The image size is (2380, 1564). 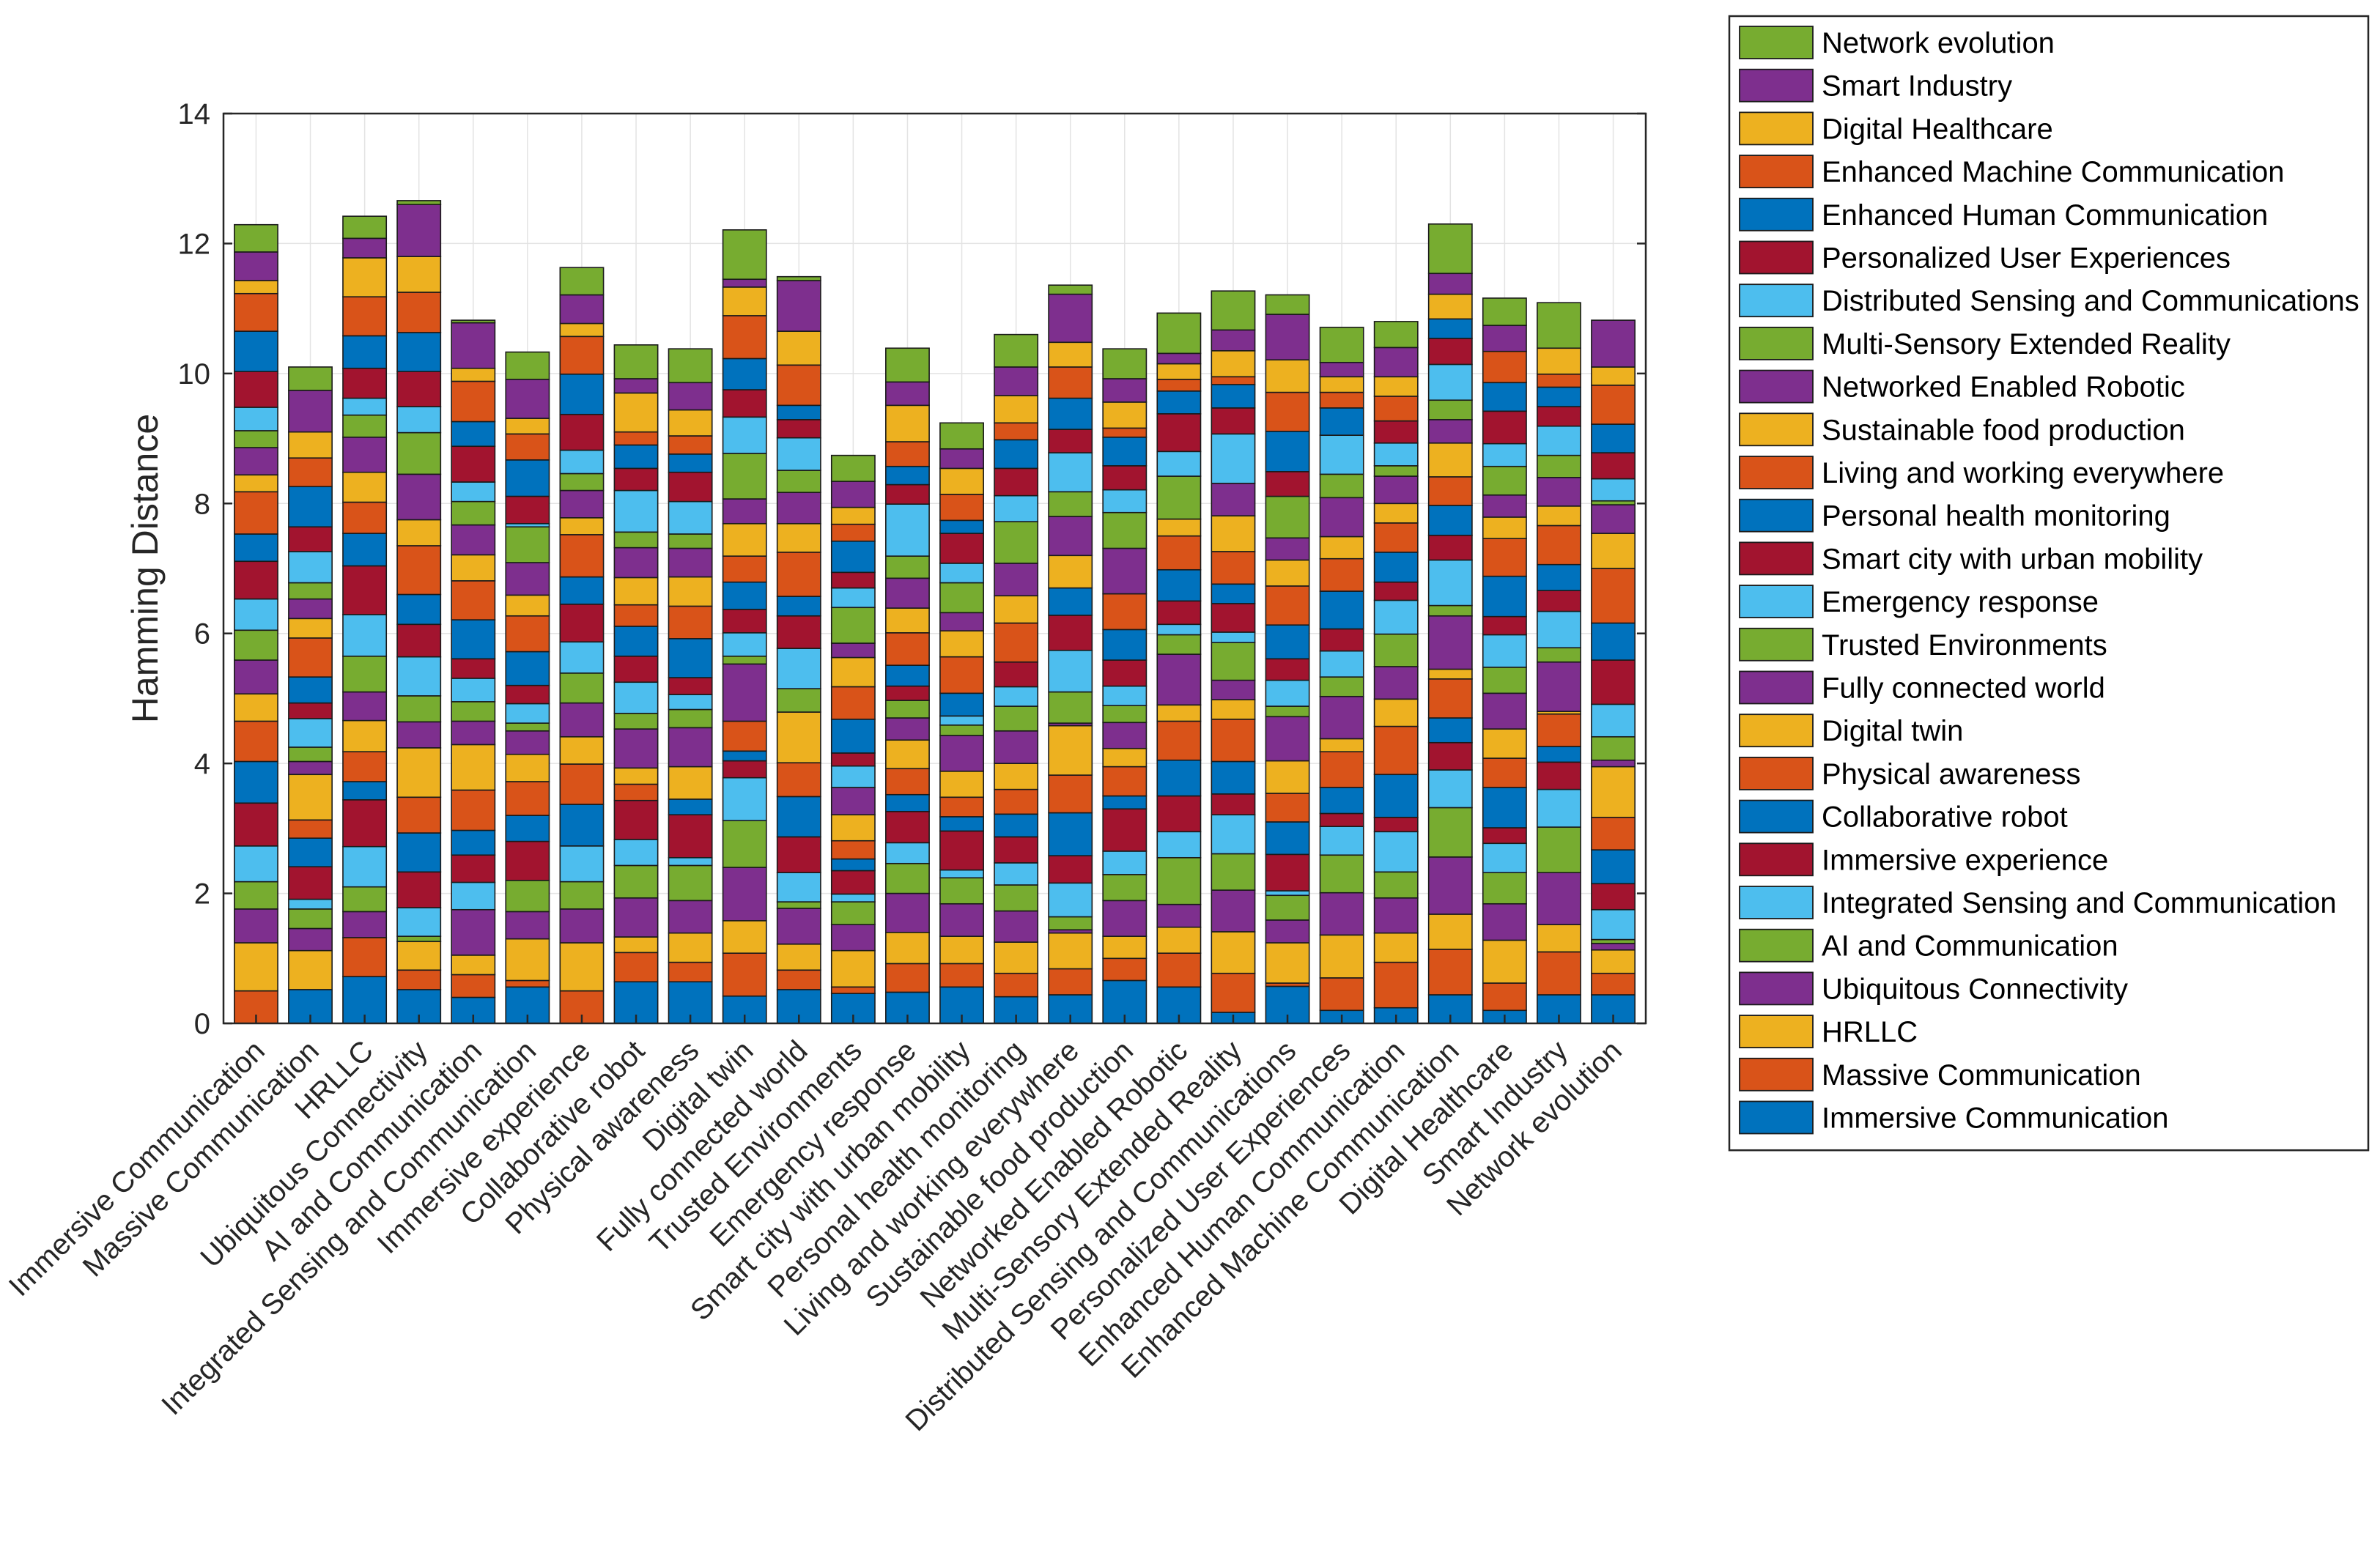 I want to click on legend-label: Physical awareness, so click(x=1951, y=774).